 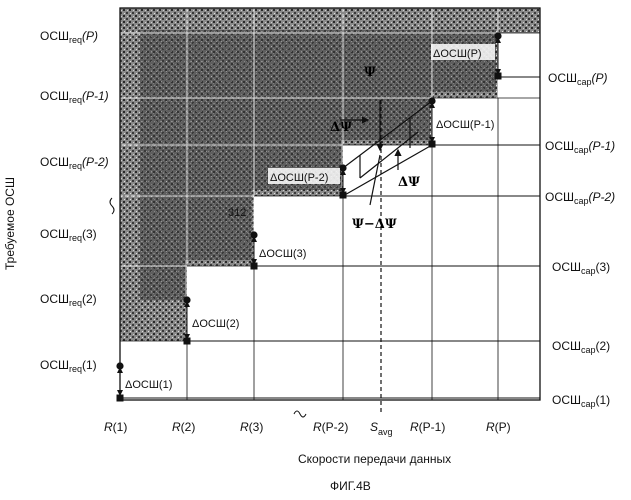 I want to click on right-label-p1: ОСШcap(P-1), so click(x=580, y=147).